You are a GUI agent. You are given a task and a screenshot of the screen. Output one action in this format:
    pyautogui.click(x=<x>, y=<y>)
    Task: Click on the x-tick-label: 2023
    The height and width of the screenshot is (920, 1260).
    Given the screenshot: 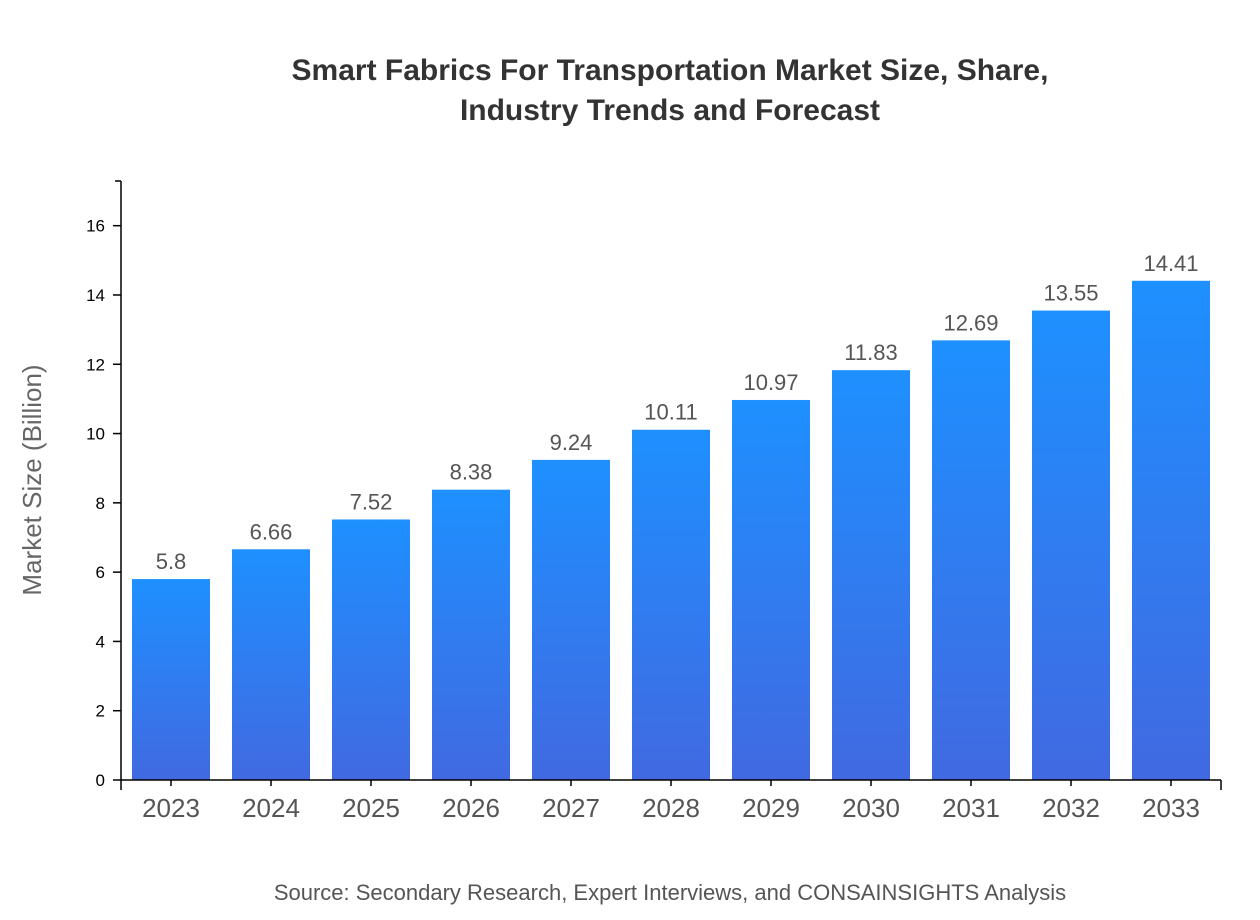 What is the action you would take?
    pyautogui.click(x=171, y=808)
    